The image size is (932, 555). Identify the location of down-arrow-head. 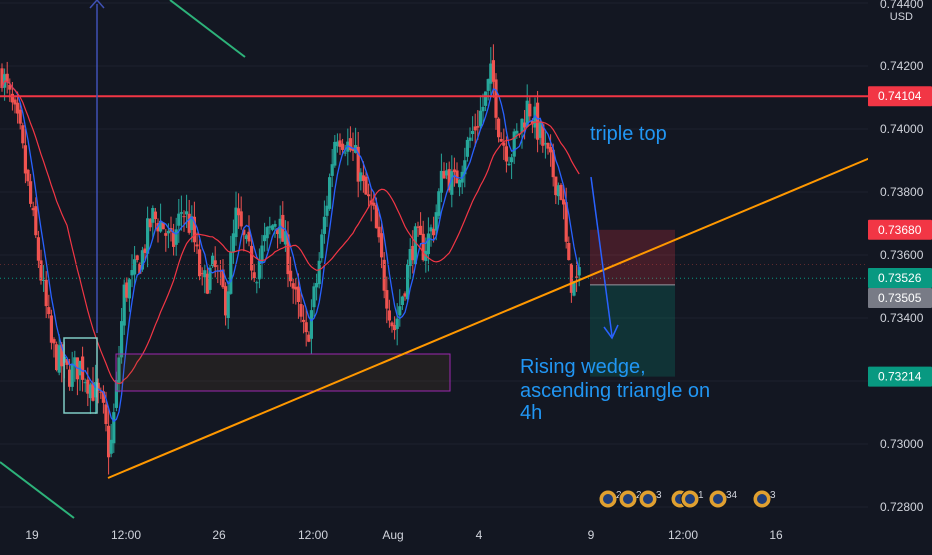
(611, 332).